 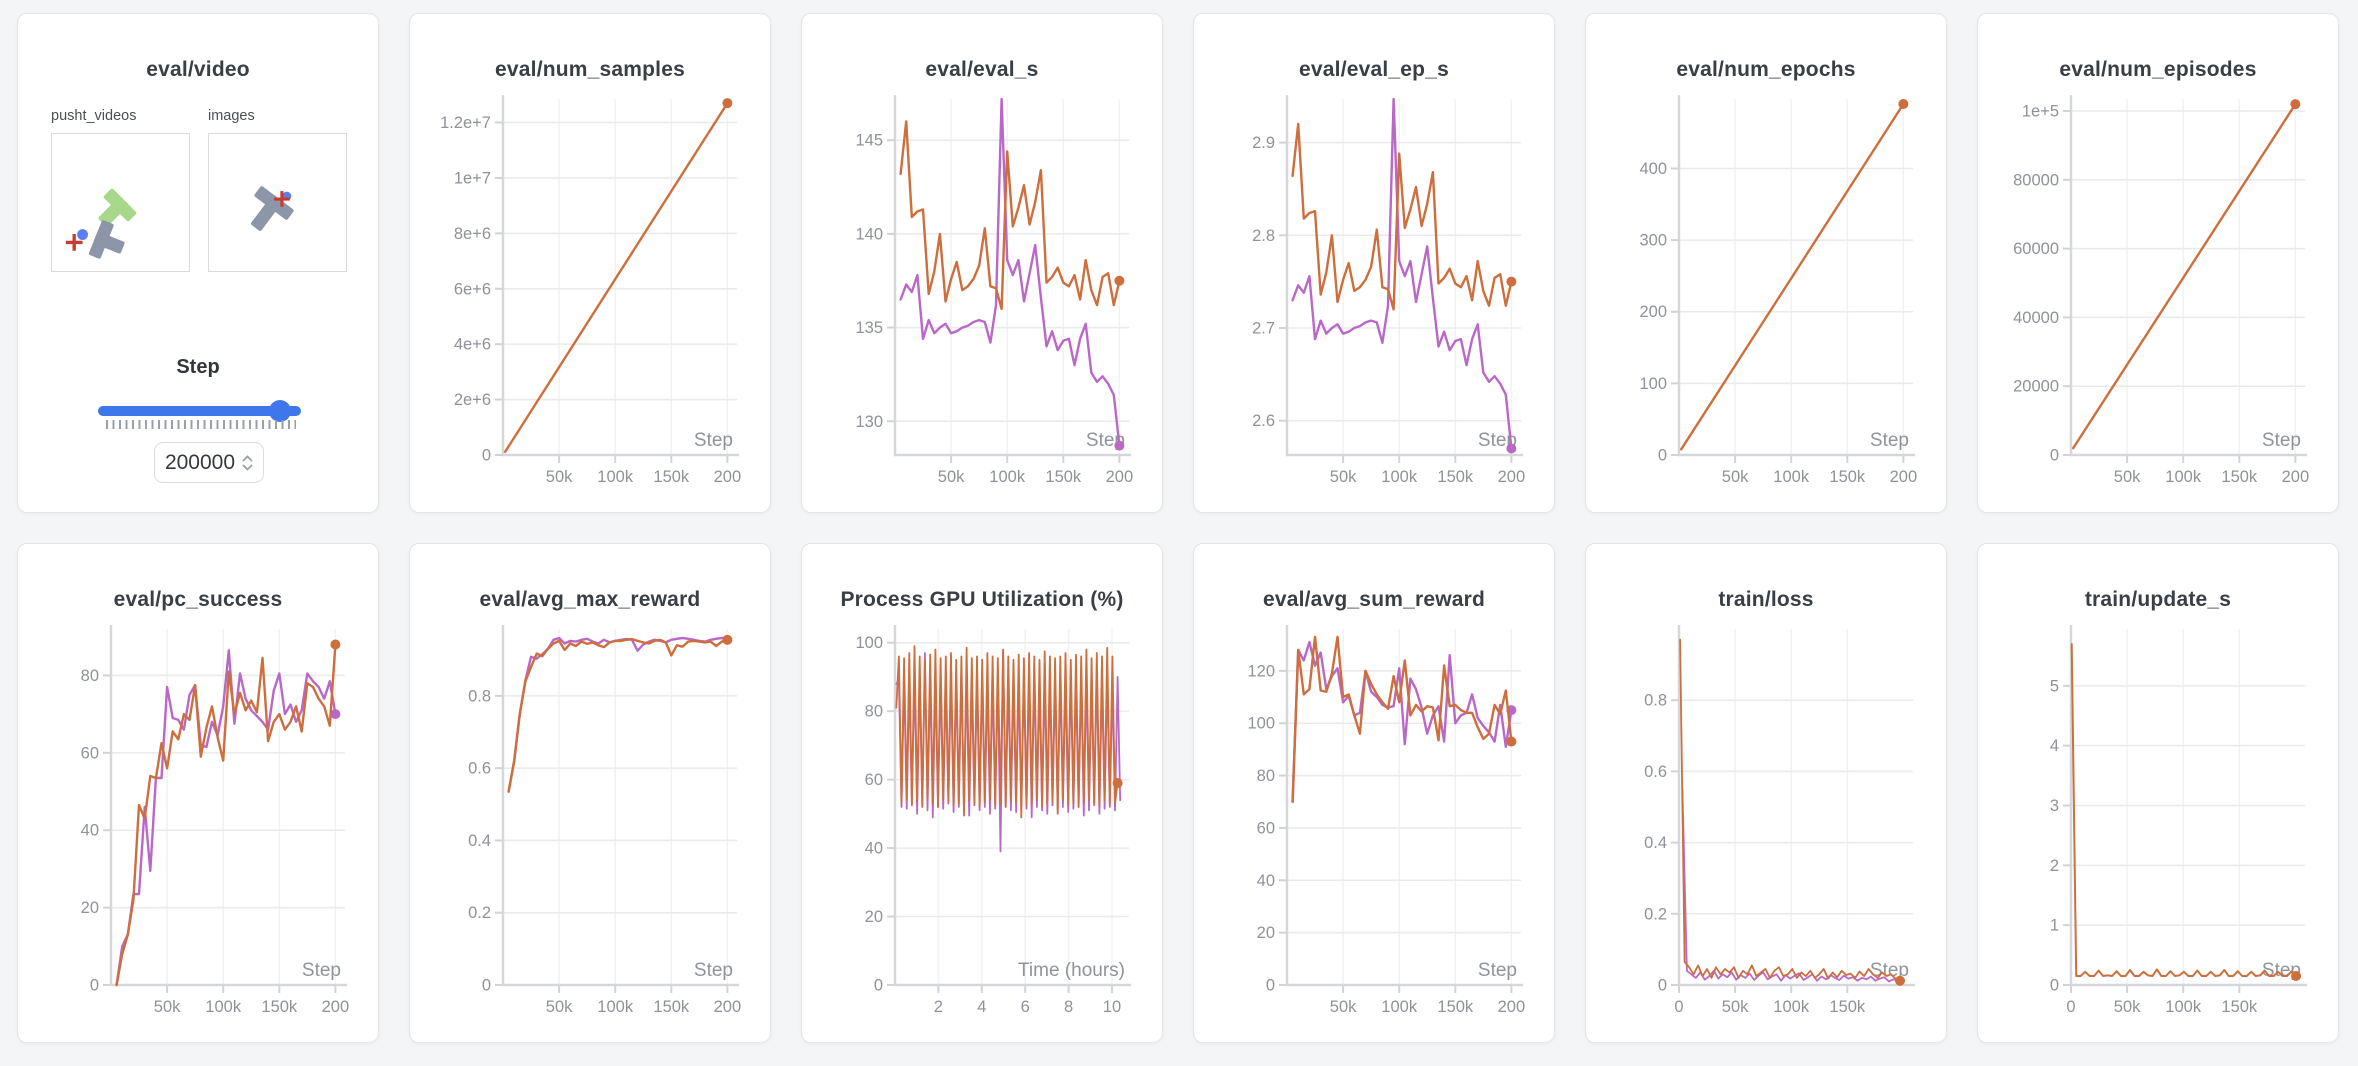 What do you see at coordinates (869, 328) in the screenshot?
I see `svg-text: 135` at bounding box center [869, 328].